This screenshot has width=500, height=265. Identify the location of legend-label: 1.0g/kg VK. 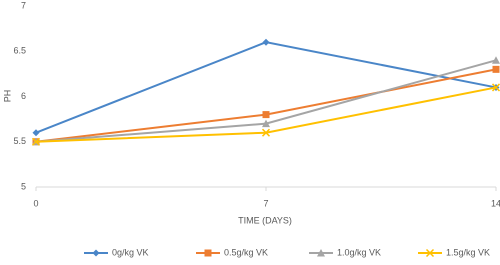
(359, 252).